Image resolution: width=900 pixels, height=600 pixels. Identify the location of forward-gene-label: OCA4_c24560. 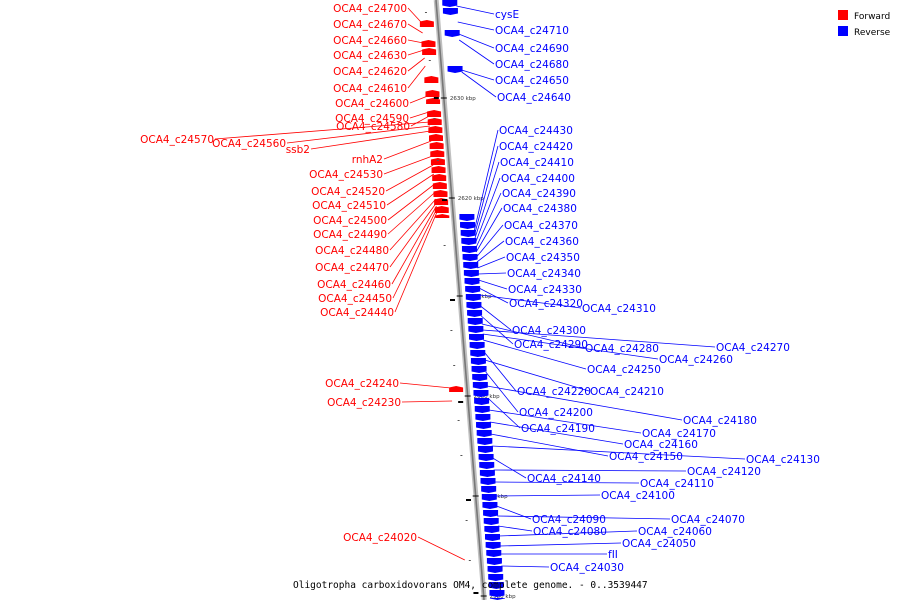
(249, 144).